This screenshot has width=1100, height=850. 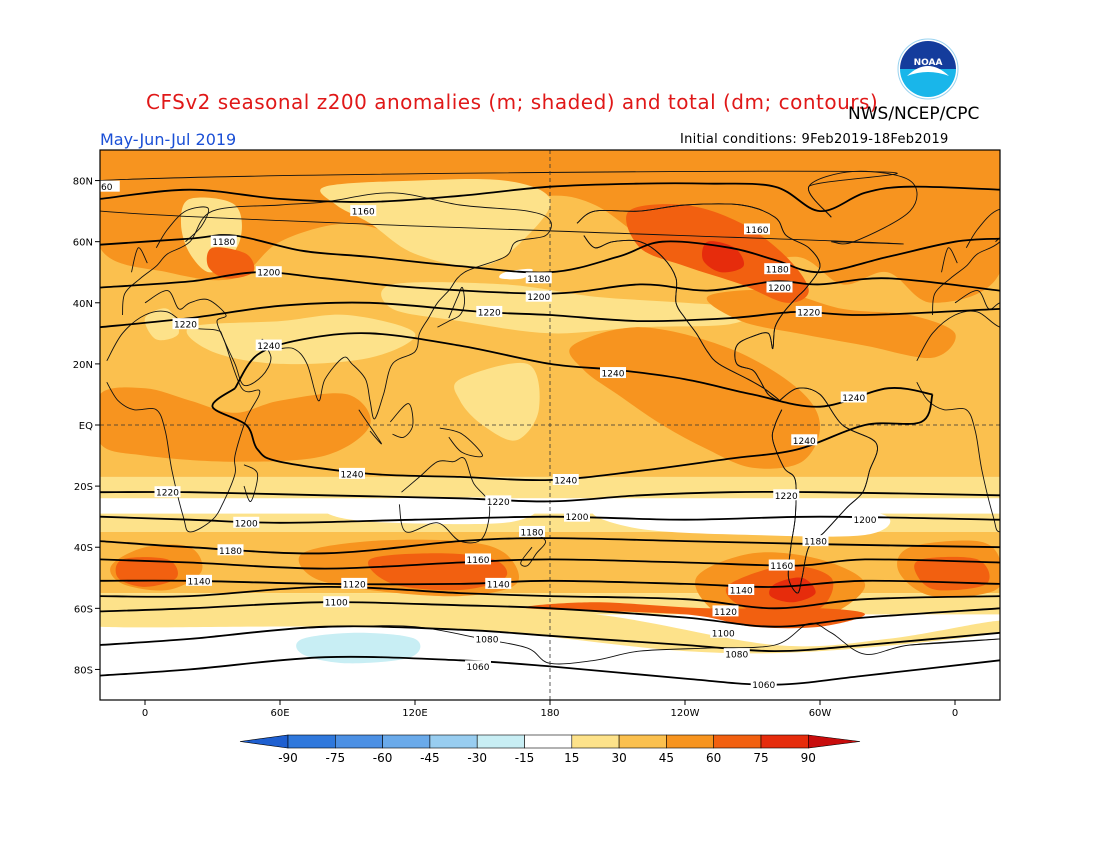 What do you see at coordinates (383, 758) in the screenshot?
I see `colorbar-label: -60` at bounding box center [383, 758].